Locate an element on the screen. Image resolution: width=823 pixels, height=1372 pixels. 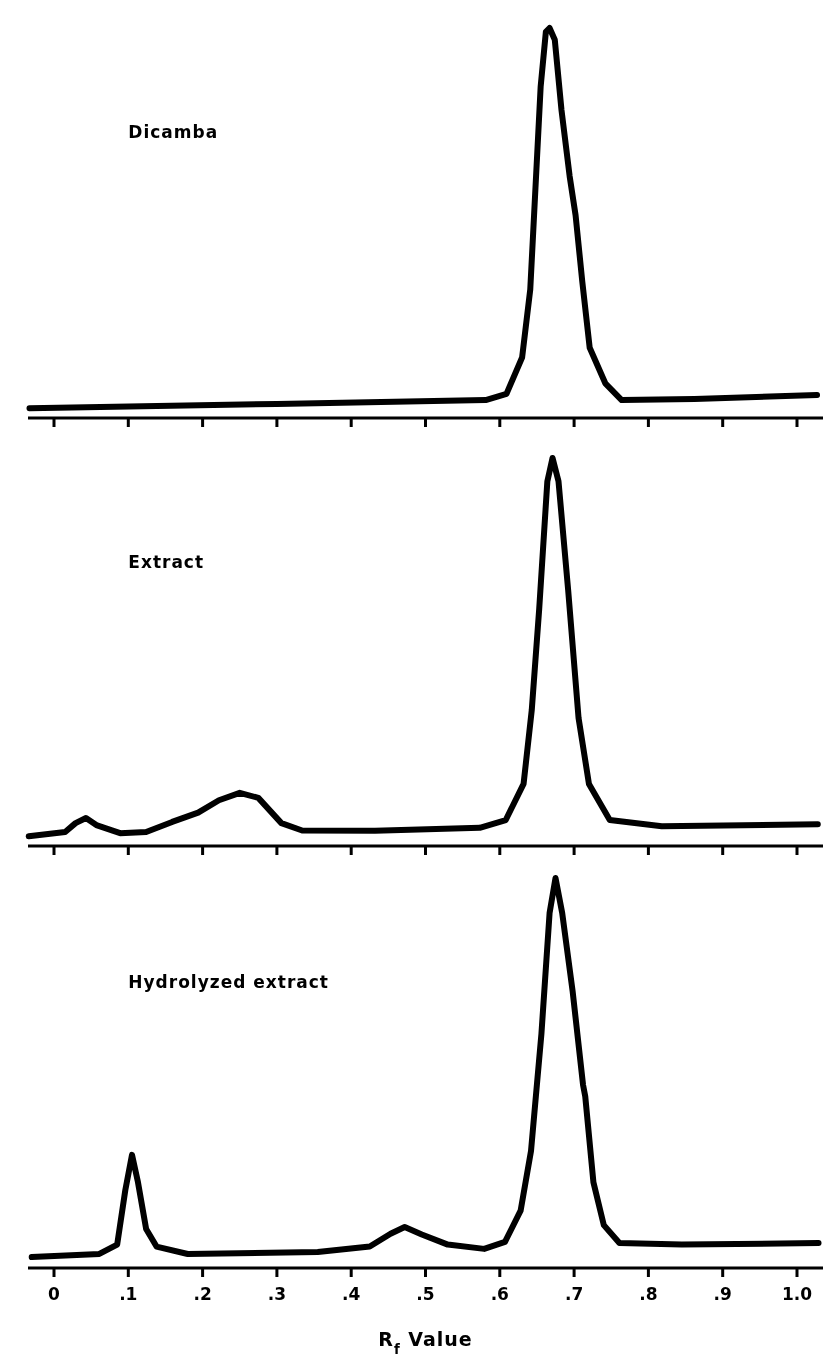
x-axis-title: R$_{f}$ Value is located at coordinates (425, 1342).